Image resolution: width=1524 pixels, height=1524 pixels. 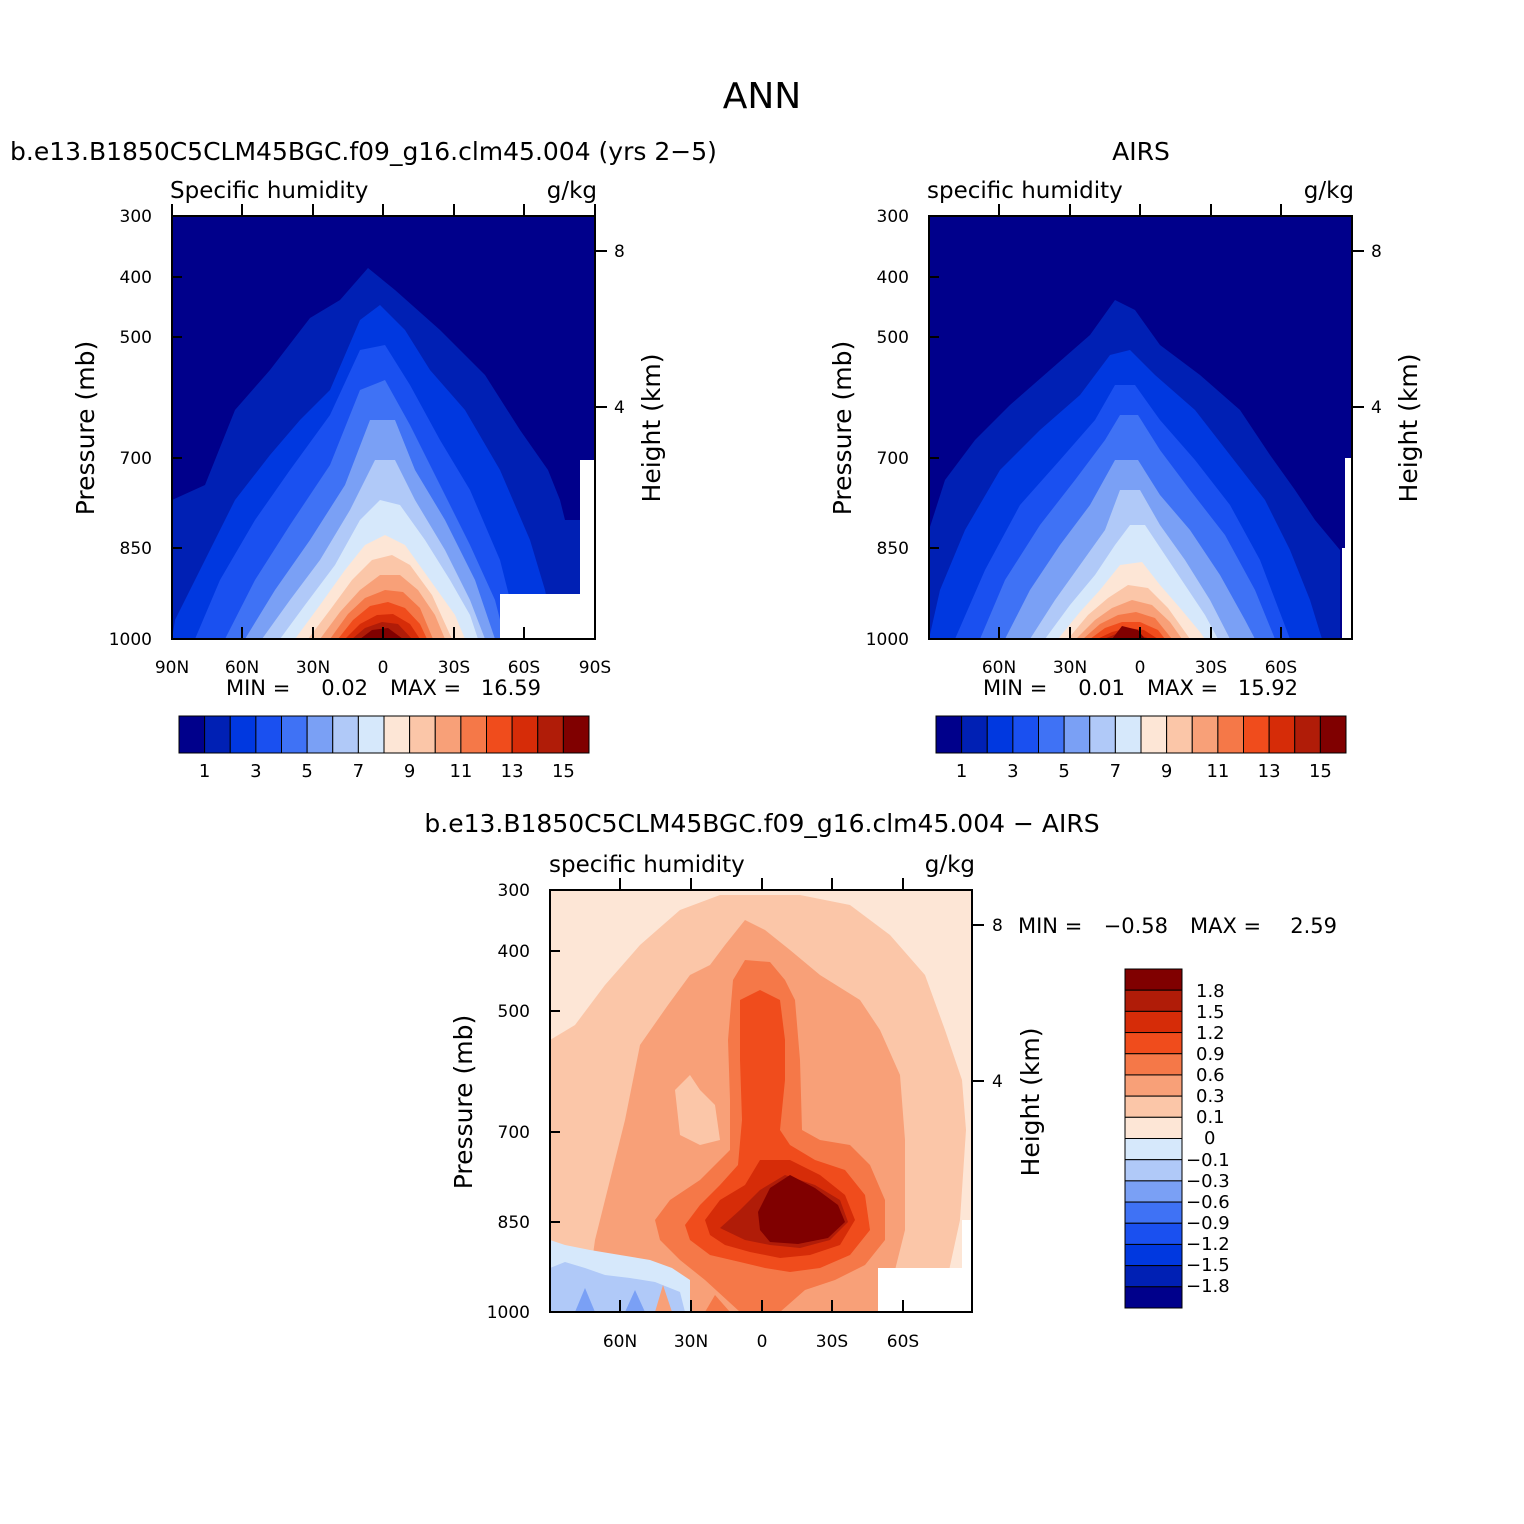 What do you see at coordinates (1070, 668) in the screenshot?
I see `panel-obs-xtick-label: 30N` at bounding box center [1070, 668].